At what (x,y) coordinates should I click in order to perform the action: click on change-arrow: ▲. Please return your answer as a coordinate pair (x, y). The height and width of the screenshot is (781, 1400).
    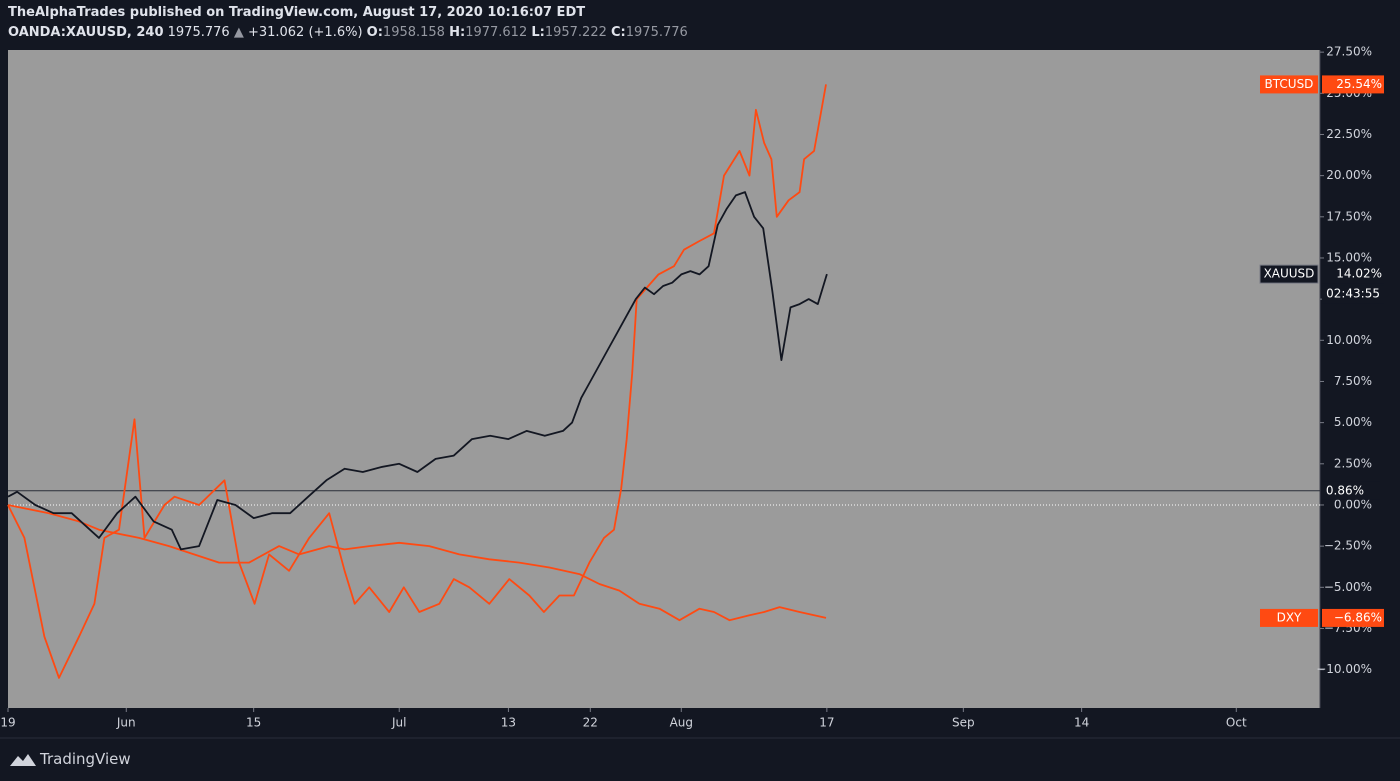
    Looking at the image, I should click on (238, 32).